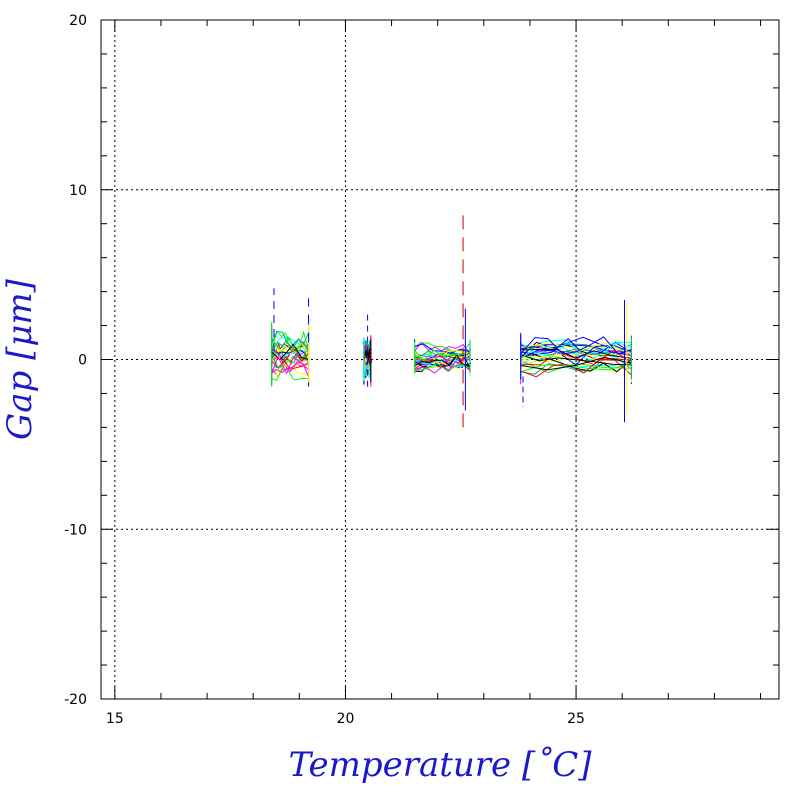 The height and width of the screenshot is (797, 797). I want to click on data-series, so click(451, 321).